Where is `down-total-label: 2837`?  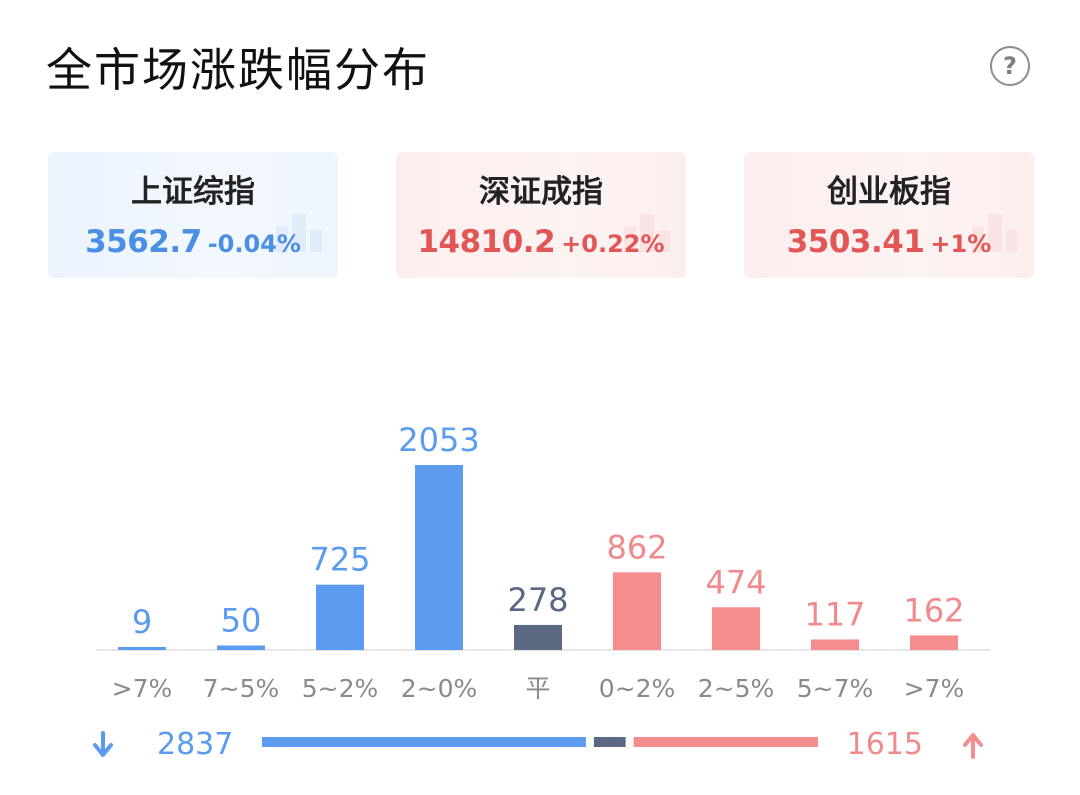
down-total-label: 2837 is located at coordinates (195, 744).